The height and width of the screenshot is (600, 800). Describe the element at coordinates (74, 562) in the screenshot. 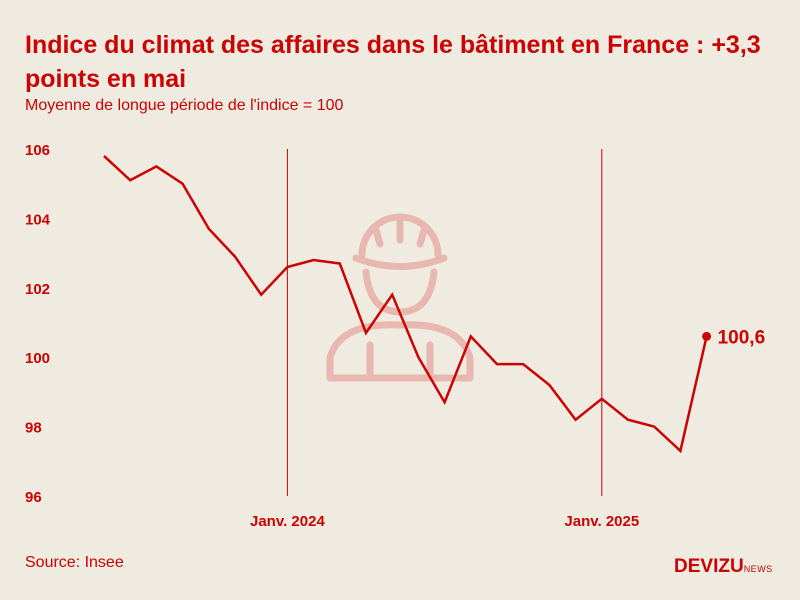

I see `source-note: Source: Insee` at that location.